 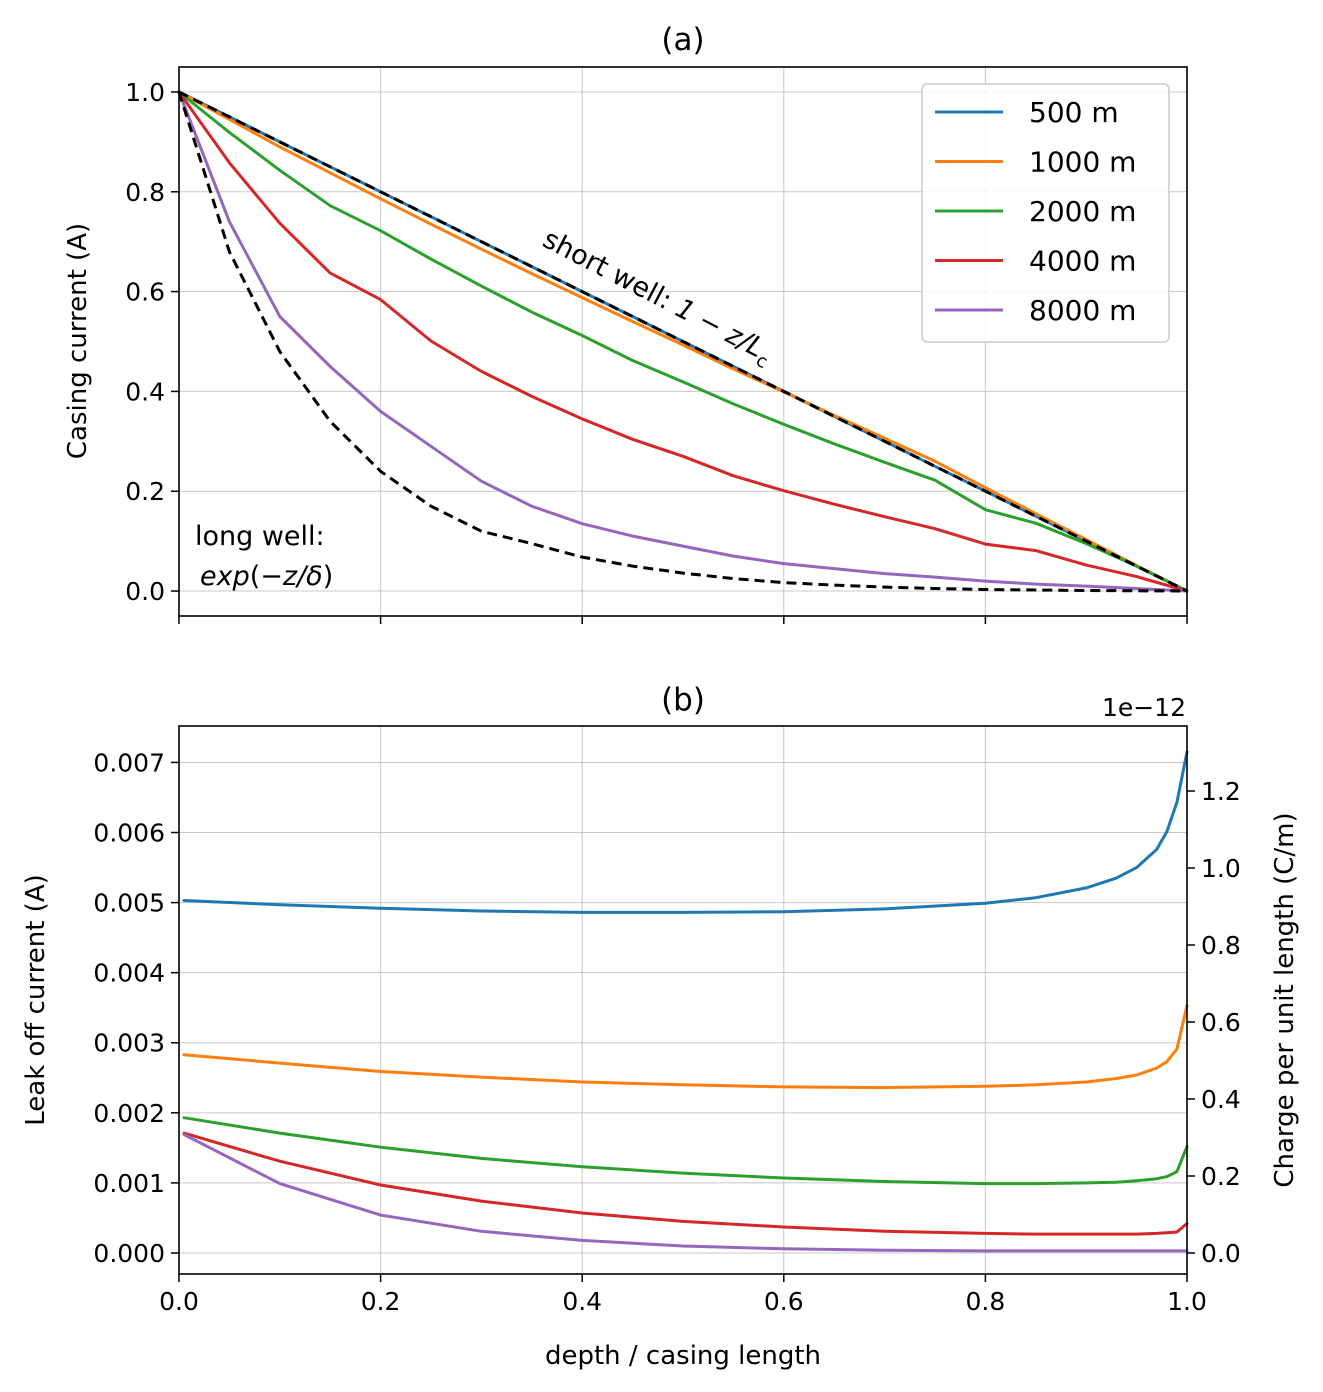 I want to click on panel-b-title: (b), so click(x=683, y=700).